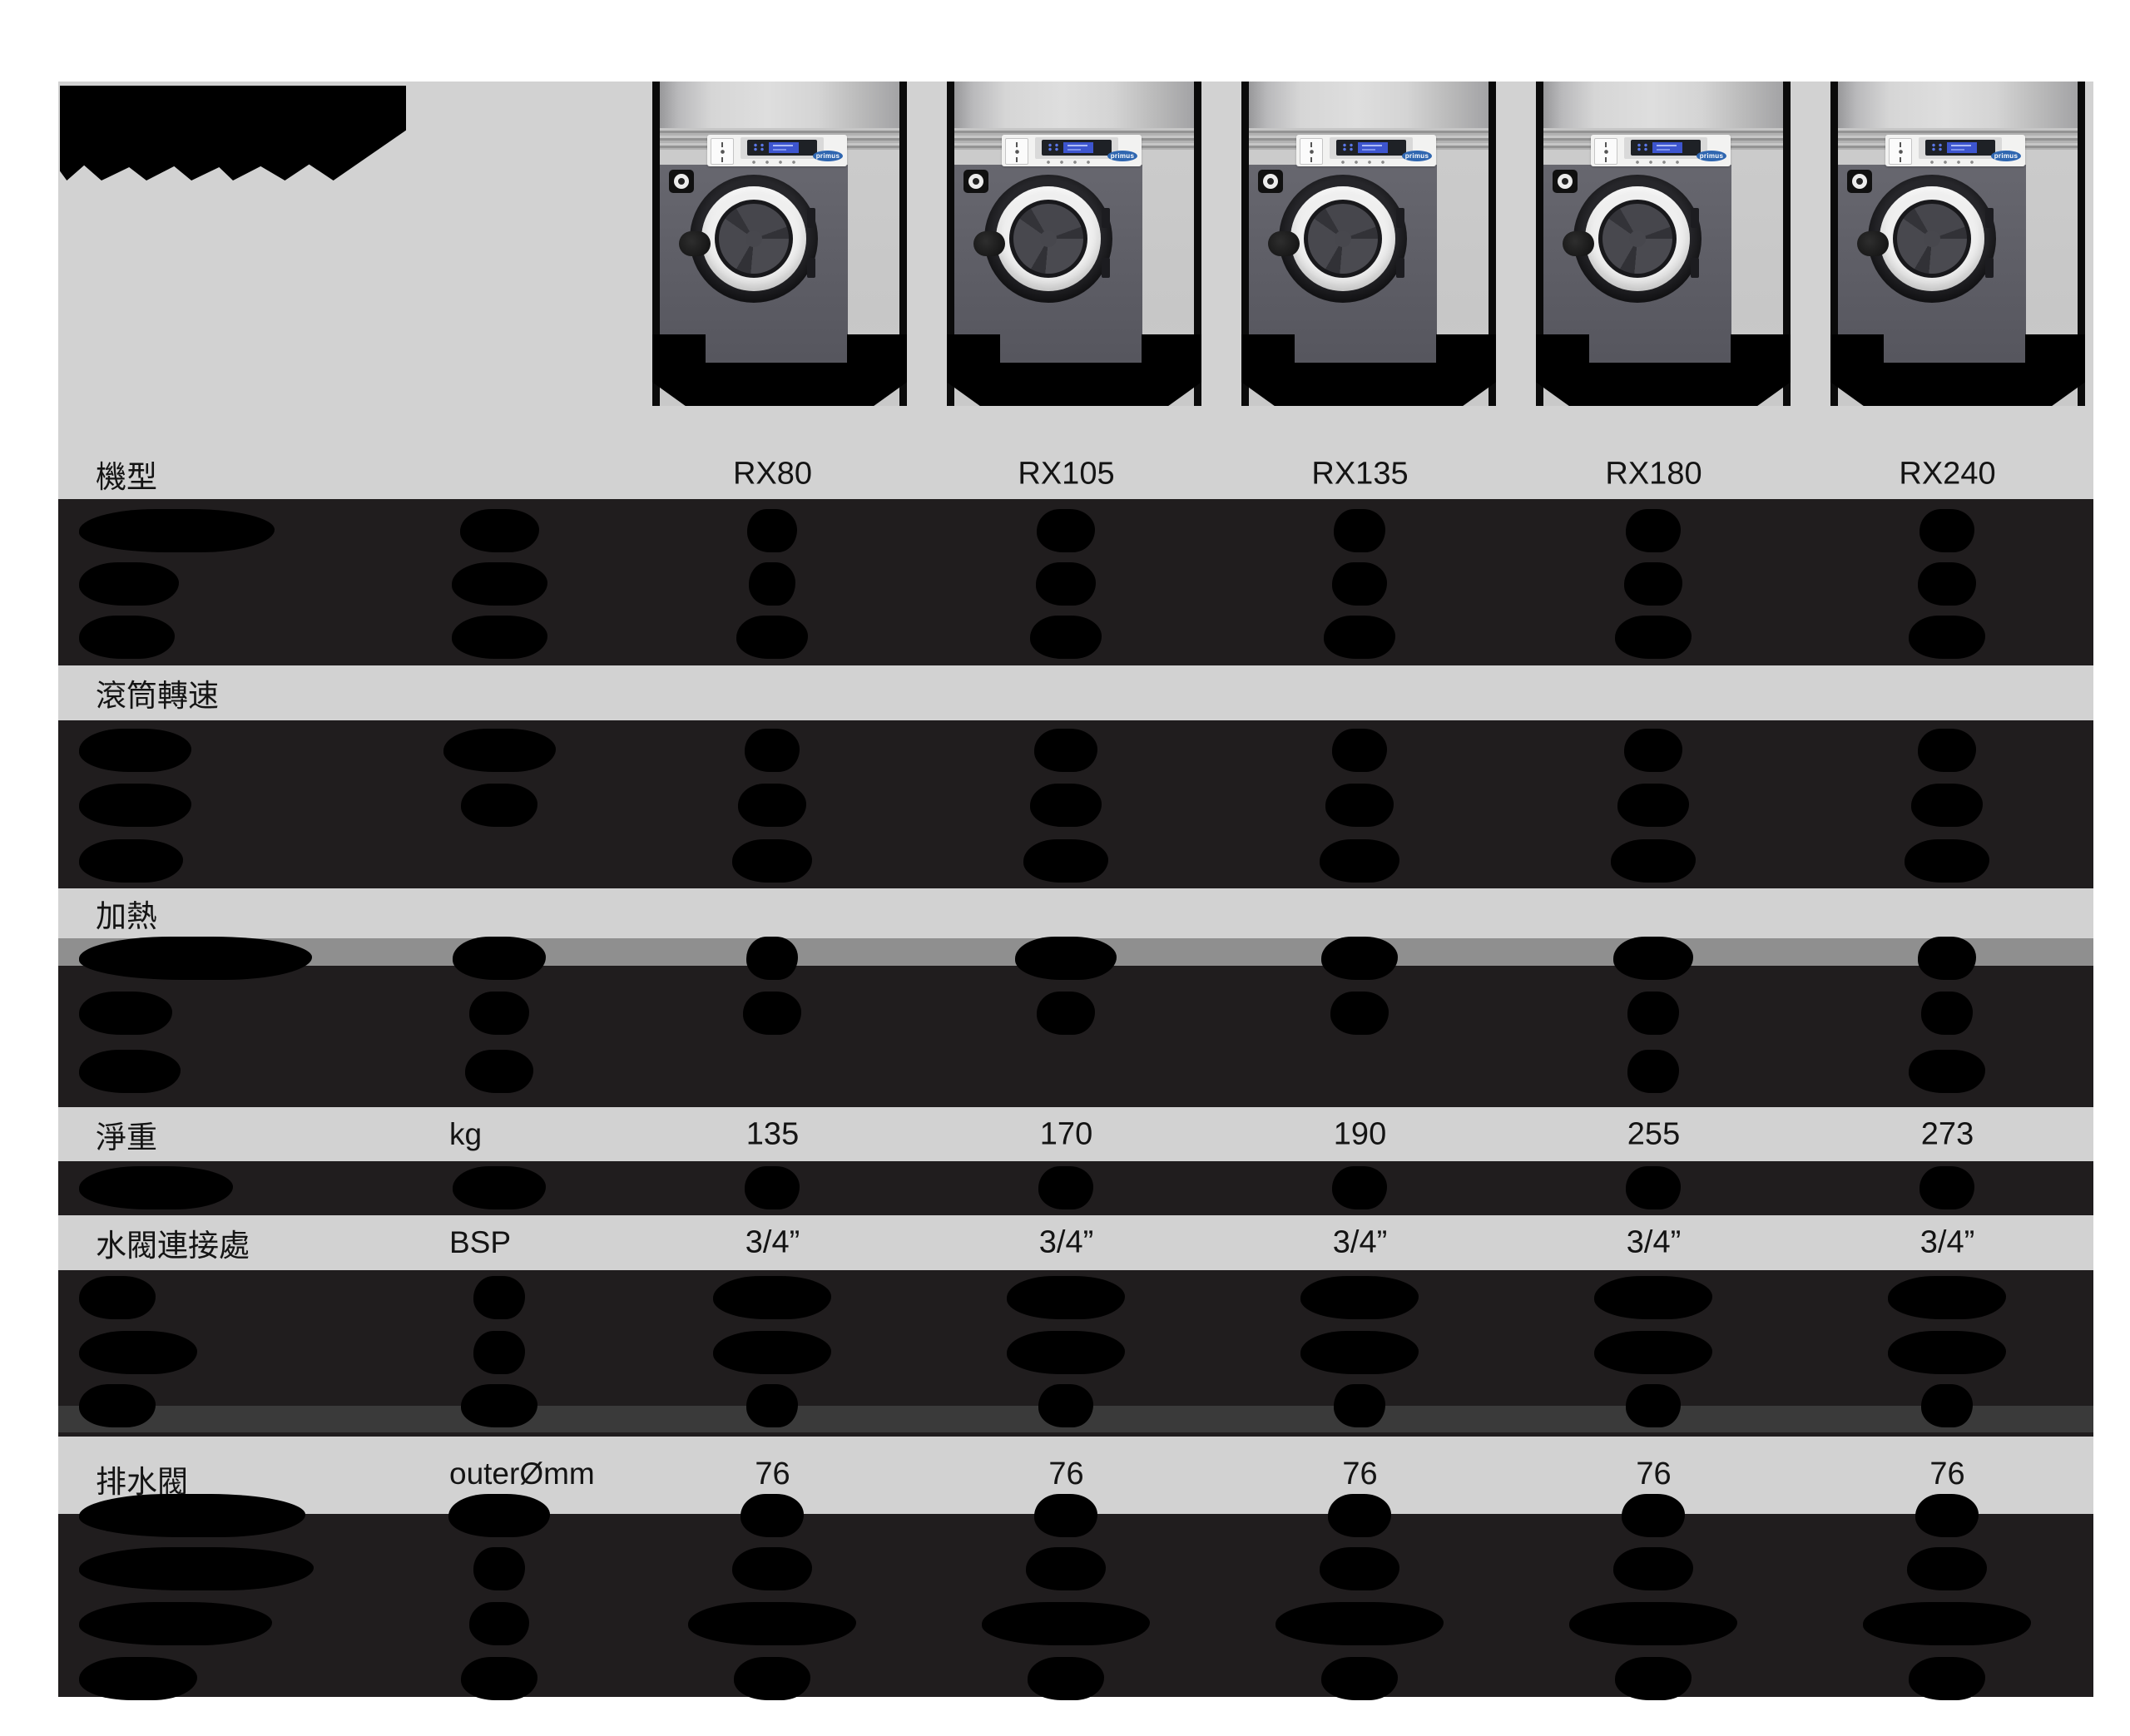 Image resolution: width=2130 pixels, height=1736 pixels. Describe the element at coordinates (1937, 147) in the screenshot. I see `indicator-leds` at that location.